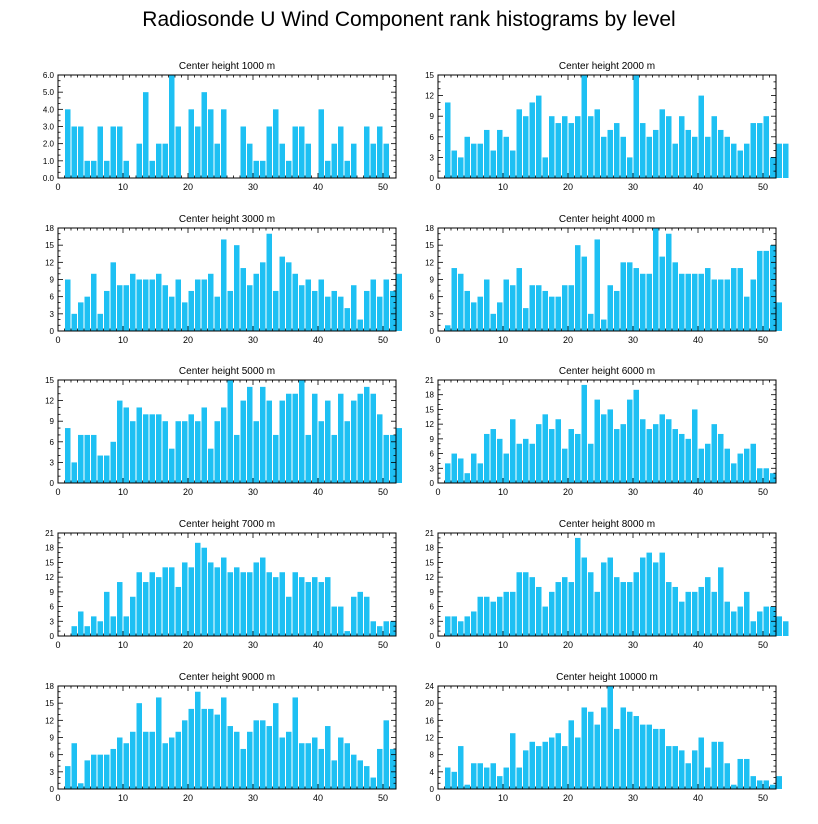 The image size is (818, 824). I want to click on y-tick-label: 4, so click(432, 772).